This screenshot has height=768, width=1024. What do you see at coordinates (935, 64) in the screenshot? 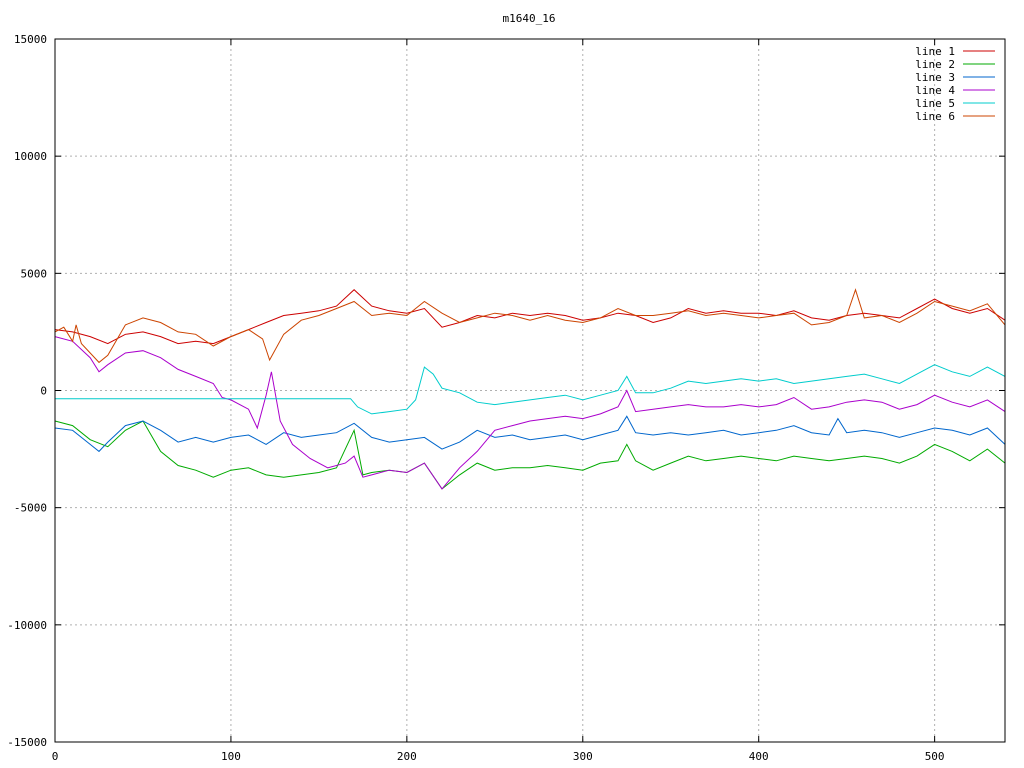
I see `legend-label-2: line 2` at bounding box center [935, 64].